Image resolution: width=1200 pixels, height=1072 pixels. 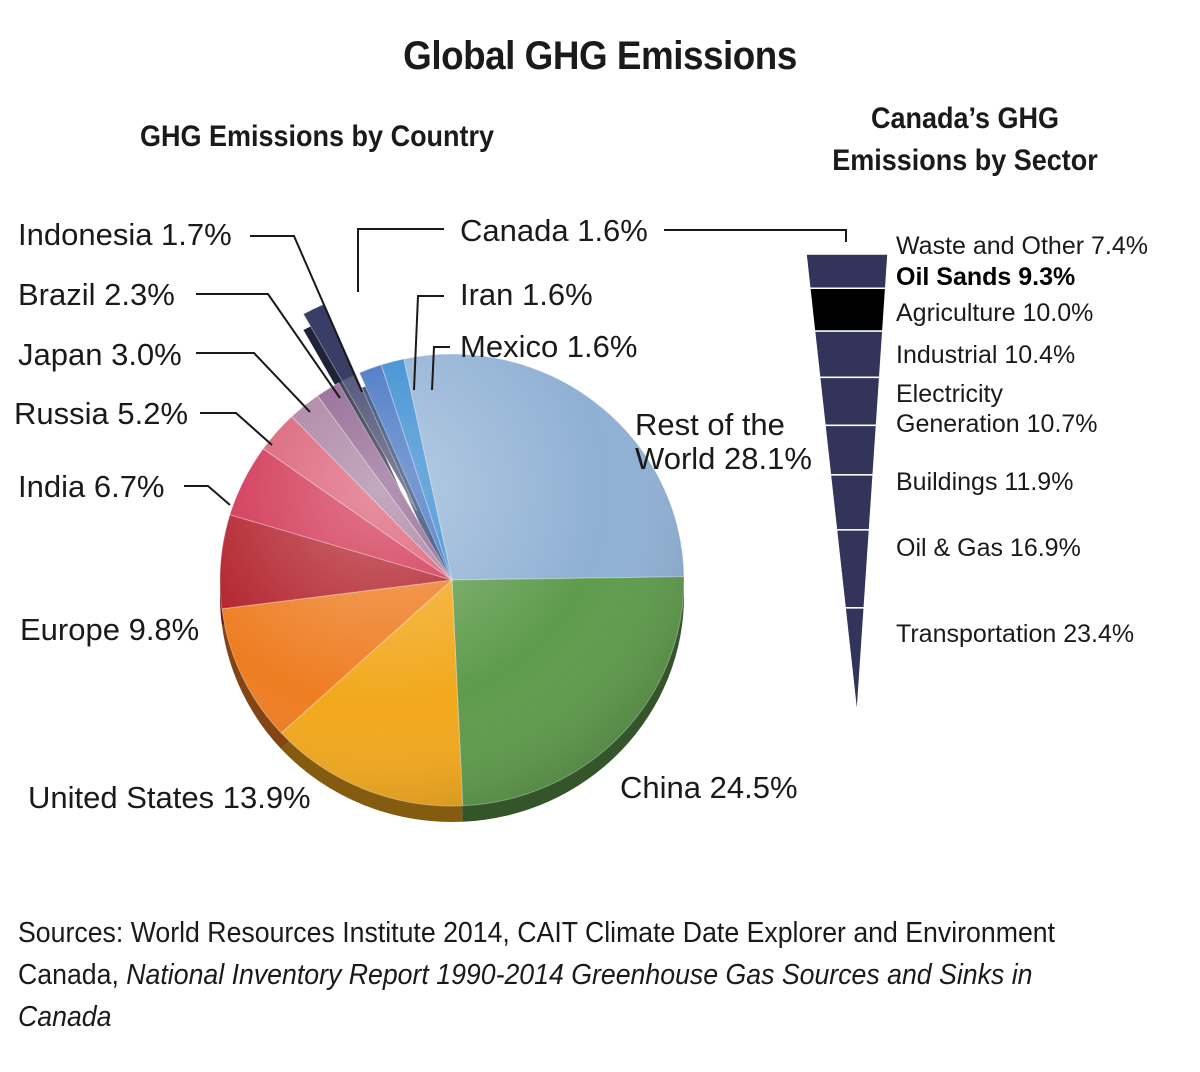 What do you see at coordinates (1015, 634) in the screenshot?
I see `sector-label-transportation: Transportation 23.4%` at bounding box center [1015, 634].